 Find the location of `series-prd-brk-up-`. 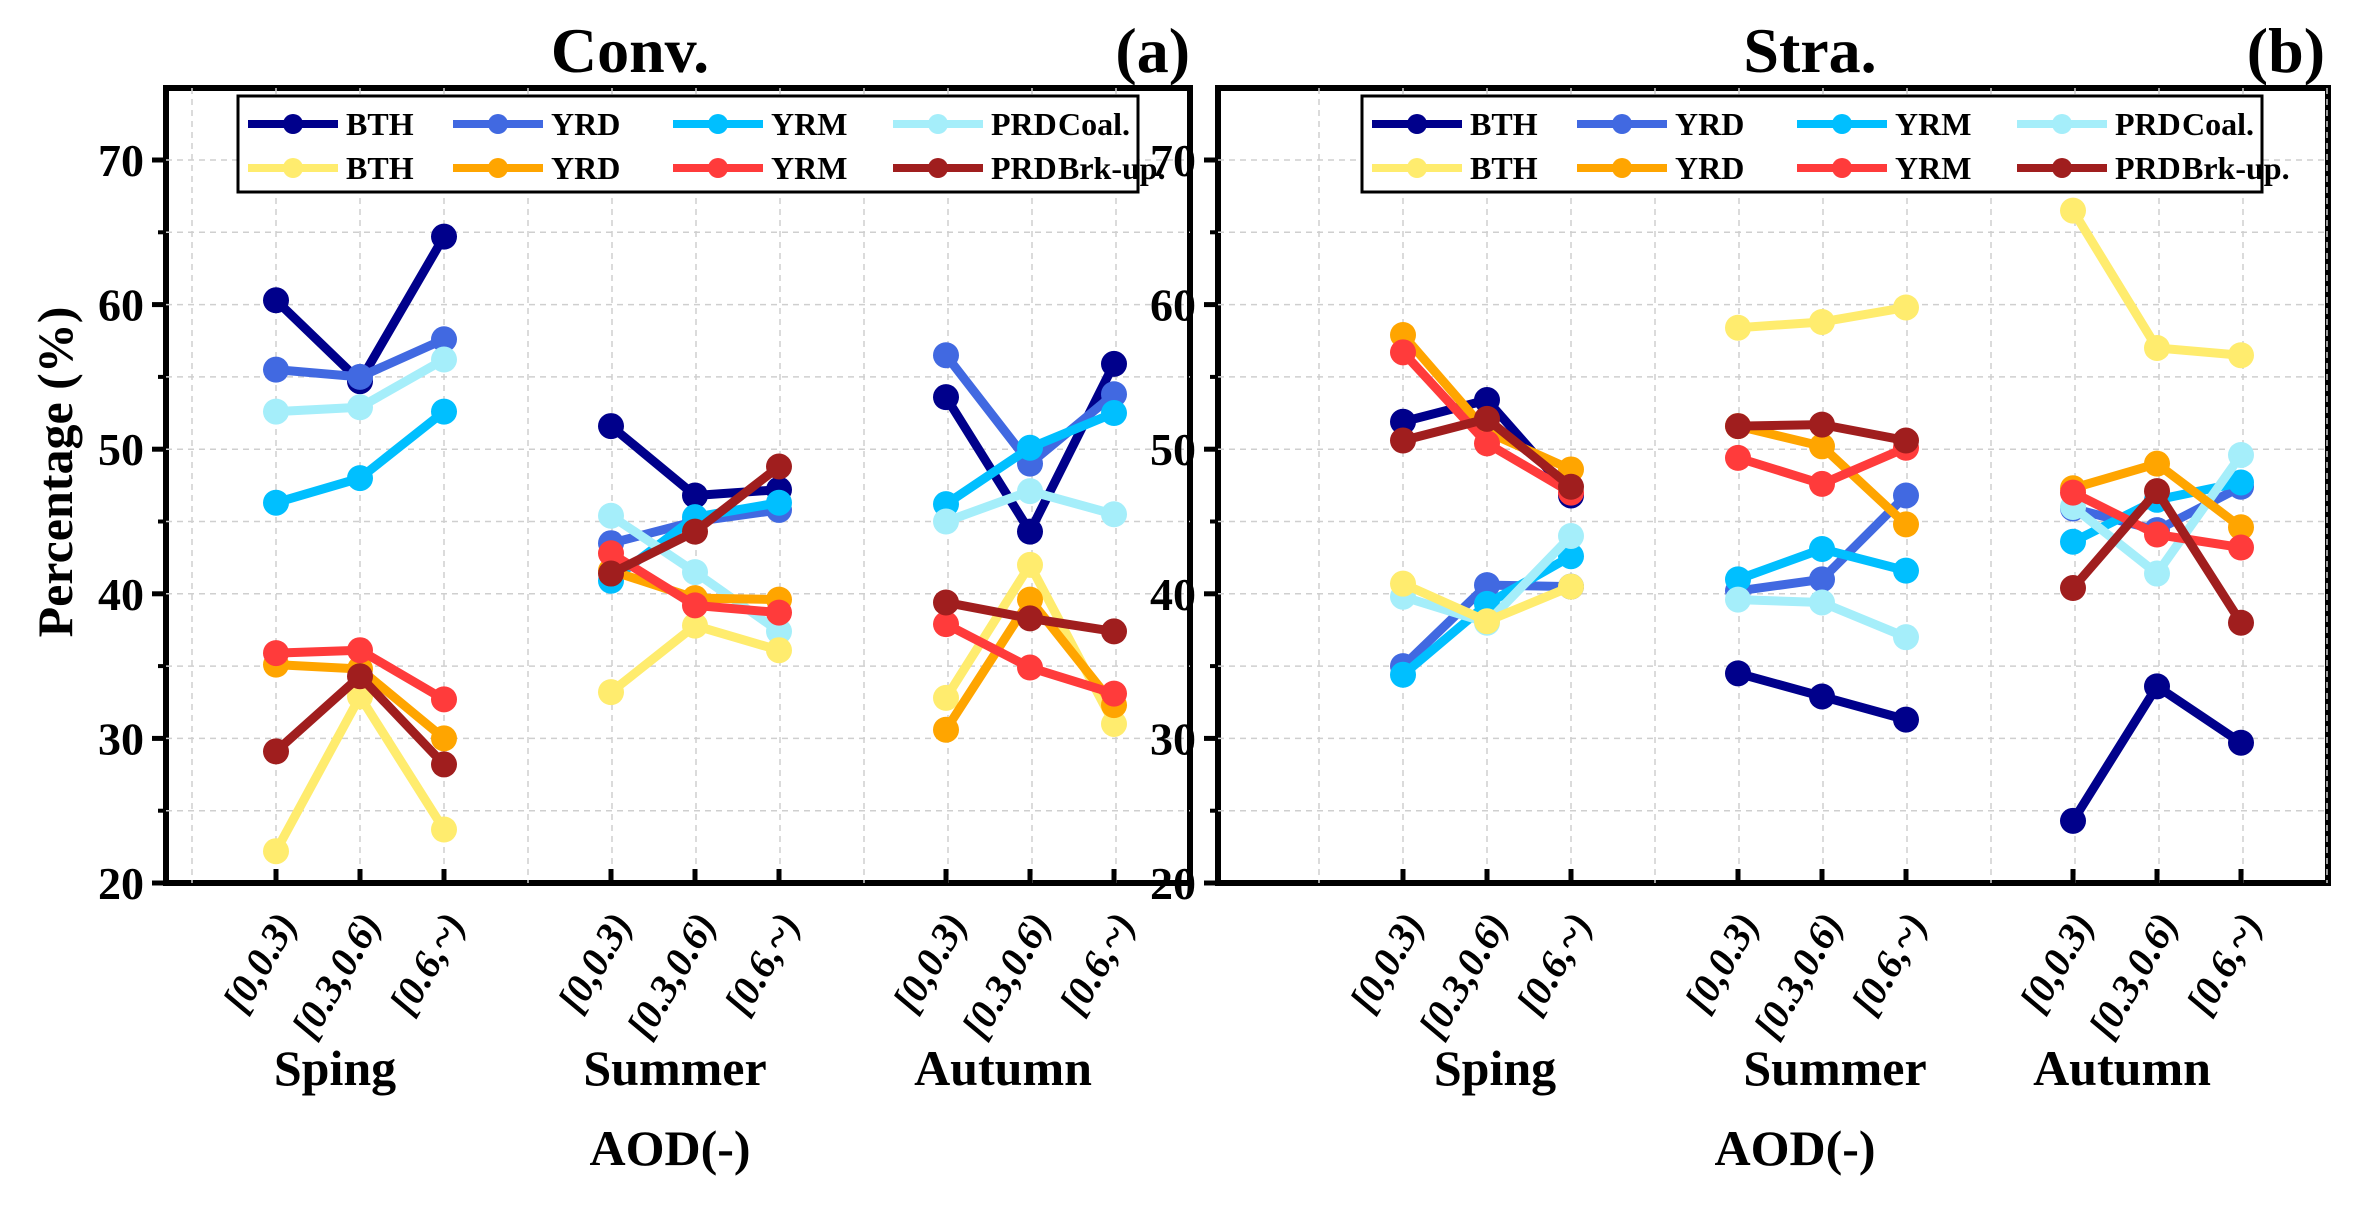

series-prd-brk-up- is located at coordinates (1822, 520).